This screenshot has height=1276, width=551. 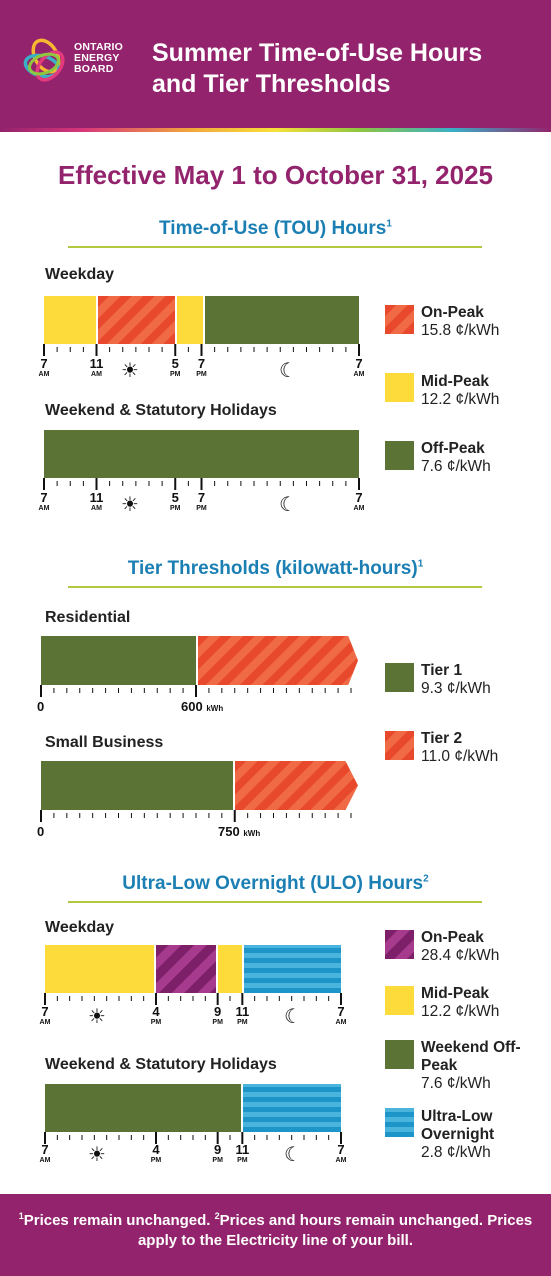 I want to click on threshold-value: 600, so click(x=192, y=706).